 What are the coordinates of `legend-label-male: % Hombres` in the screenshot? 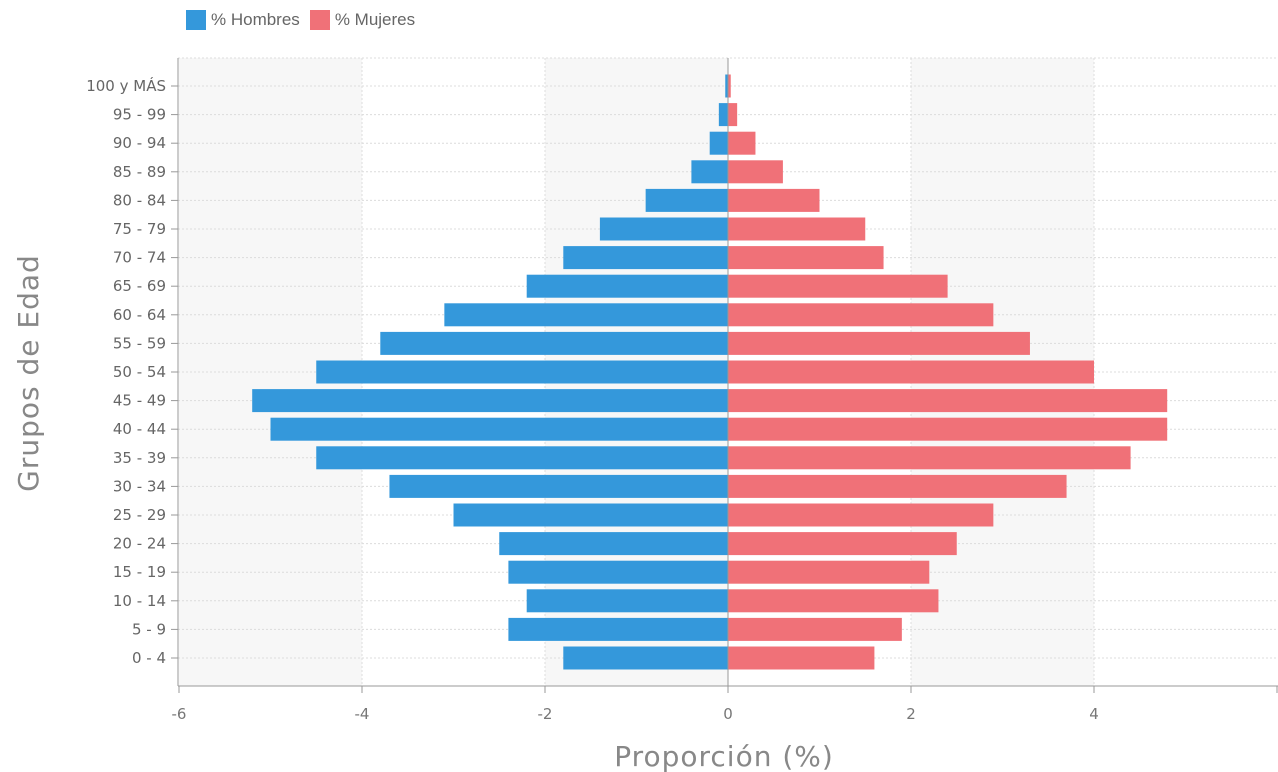 It's located at (255, 19).